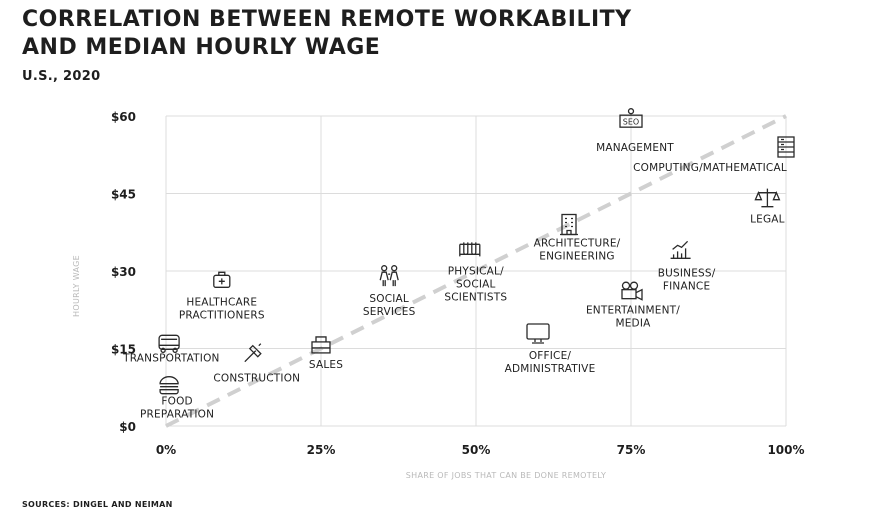 Image resolution: width=880 pixels, height=518 pixels. Describe the element at coordinates (538, 333) in the screenshot. I see `monitor-icon` at that location.